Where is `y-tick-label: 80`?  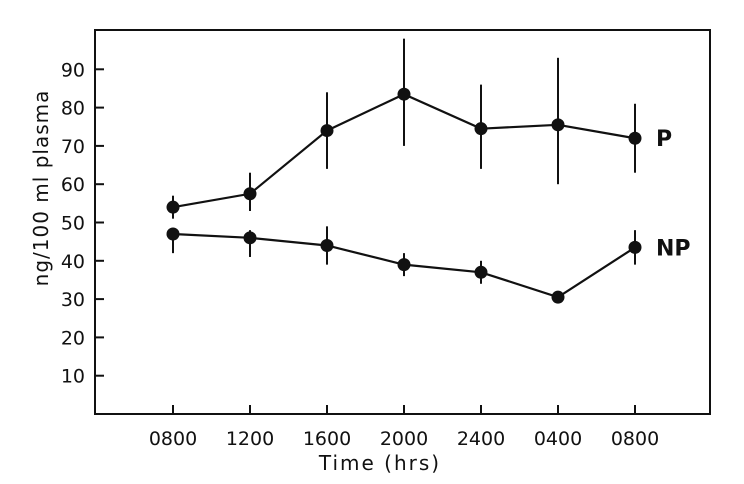 y-tick-label: 80 is located at coordinates (73, 109).